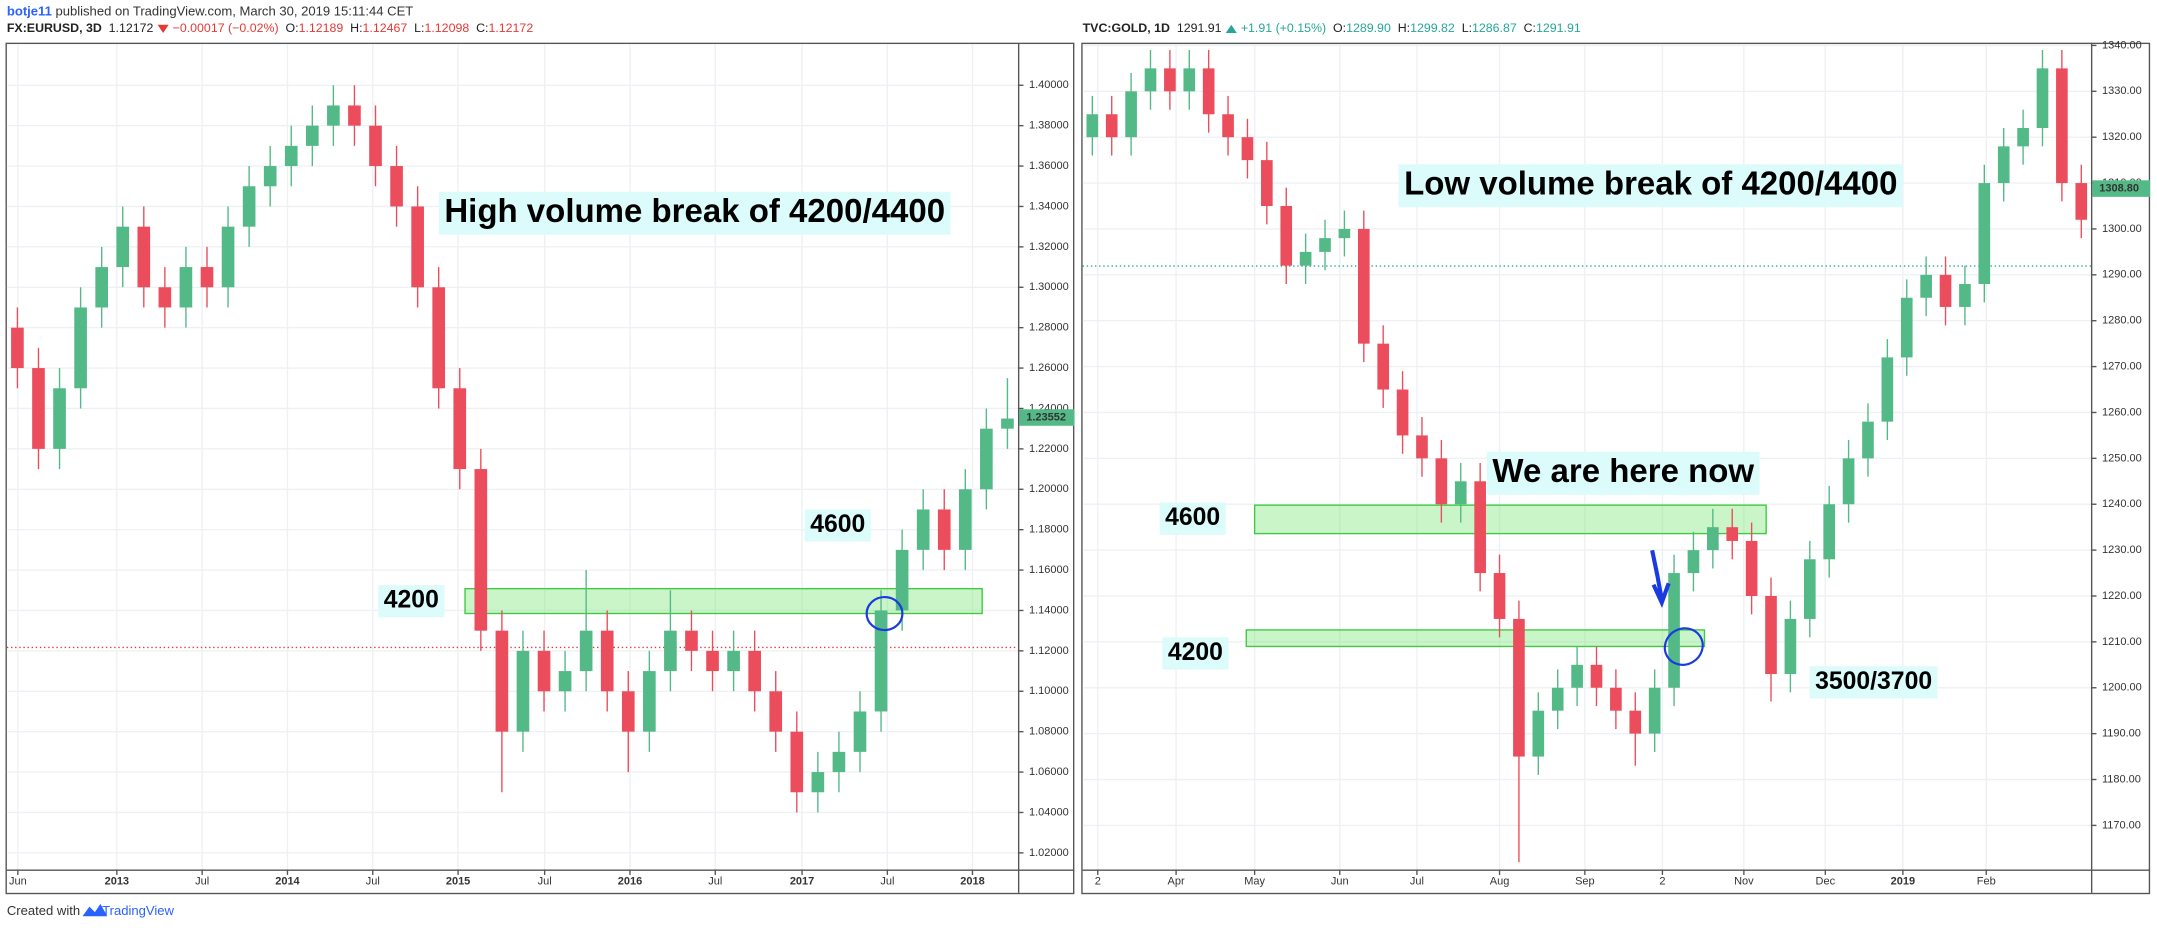  Describe the element at coordinates (1046, 417) in the screenshot. I see `price-tag-label: 1.23552` at that location.